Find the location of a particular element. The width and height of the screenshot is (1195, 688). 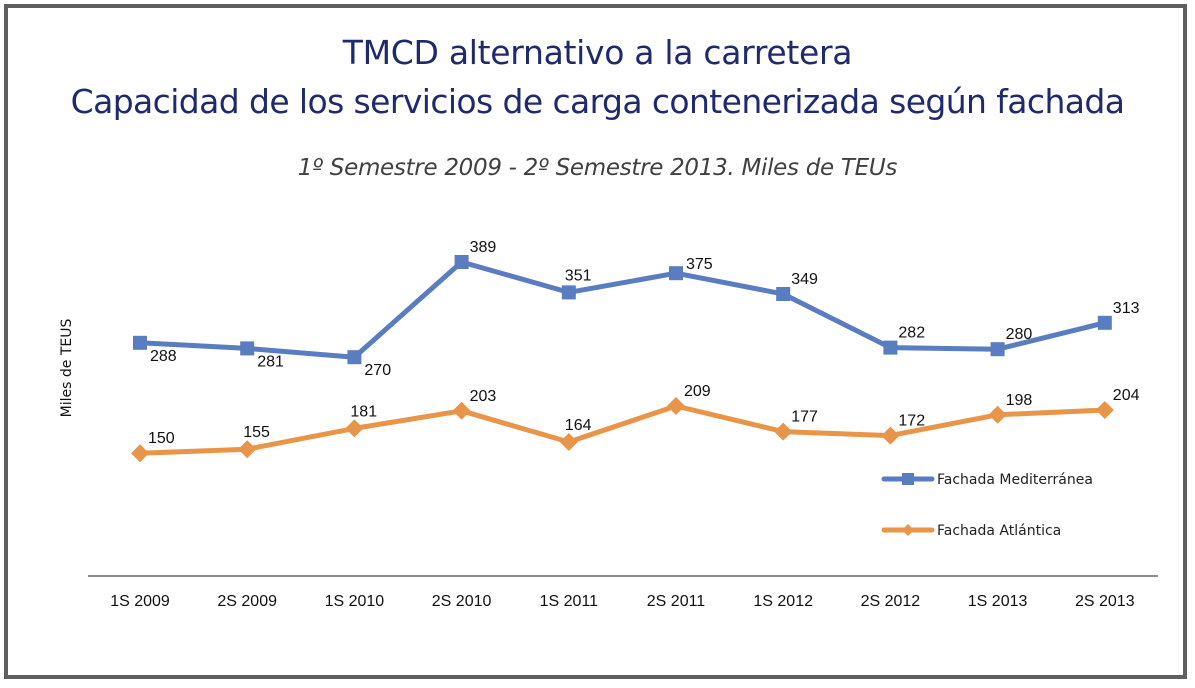

data-label: 313 is located at coordinates (1126, 308).